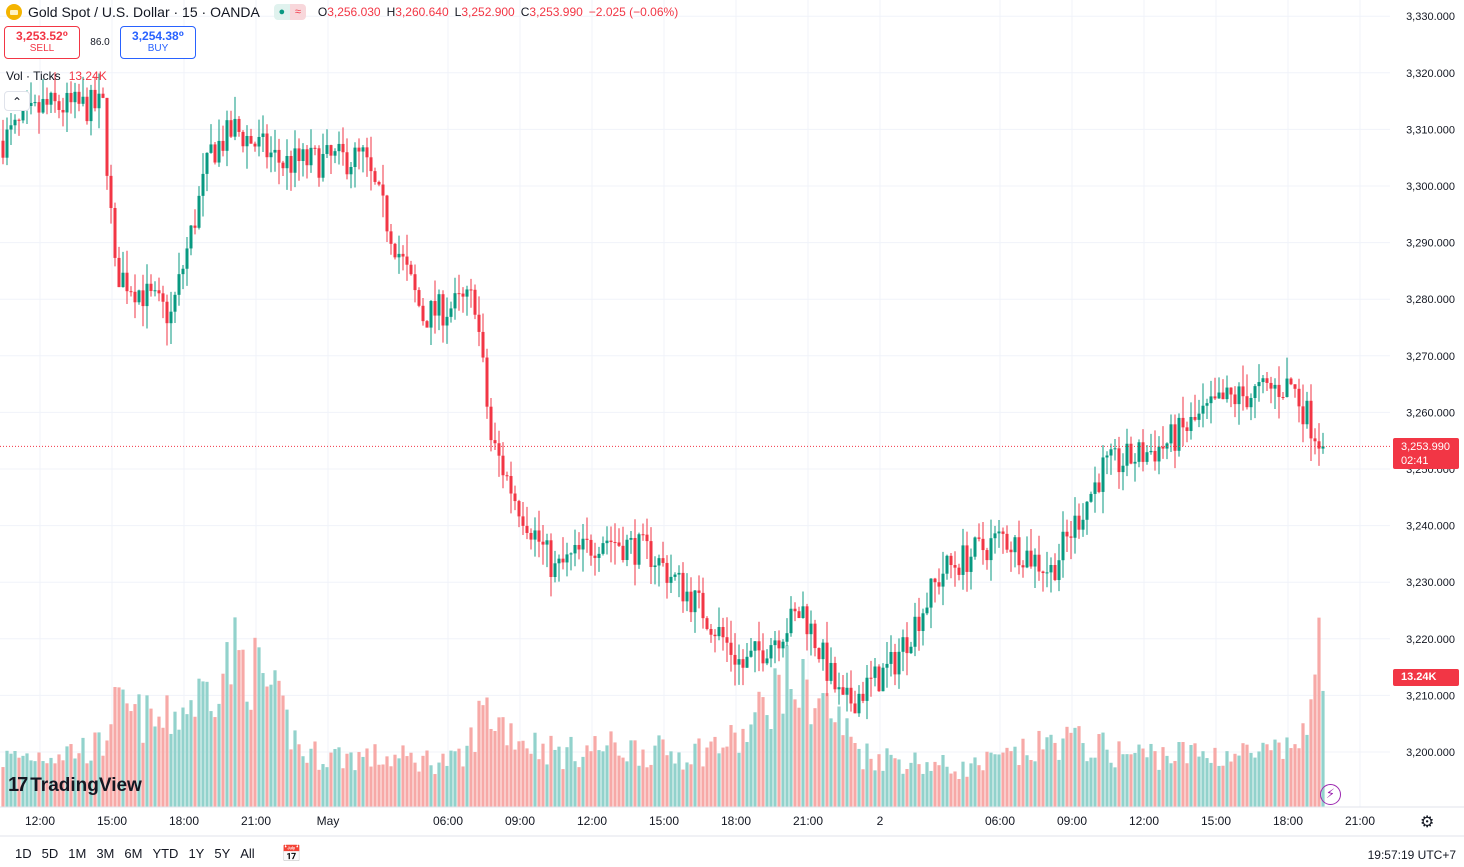  Describe the element at coordinates (144, 12) in the screenshot. I see `symbol-title: Gold Spot / U.S. Dollar · 15 · OANDA` at that location.